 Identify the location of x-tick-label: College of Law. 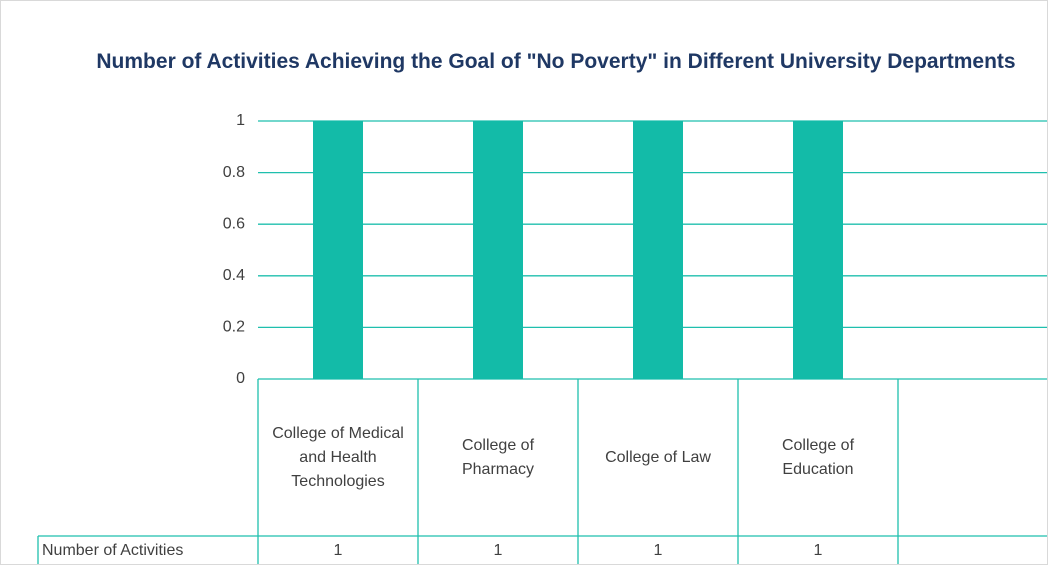
(658, 457).